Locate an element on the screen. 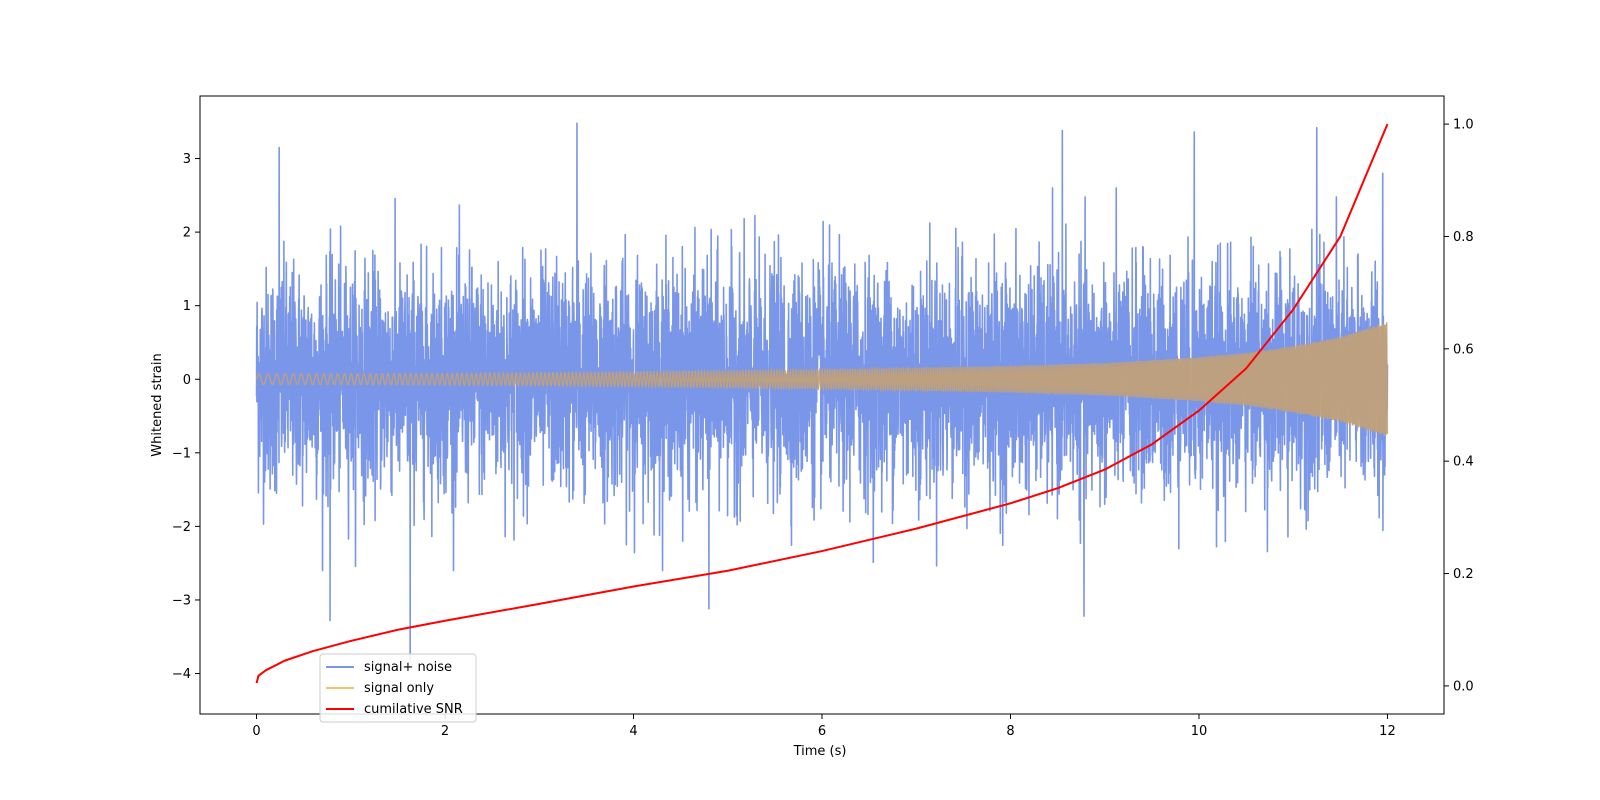 The height and width of the screenshot is (800, 1600). y-axis-right: 0.0 0.2 0.4 0.6 0.8 1.0 is located at coordinates (1459, 406).